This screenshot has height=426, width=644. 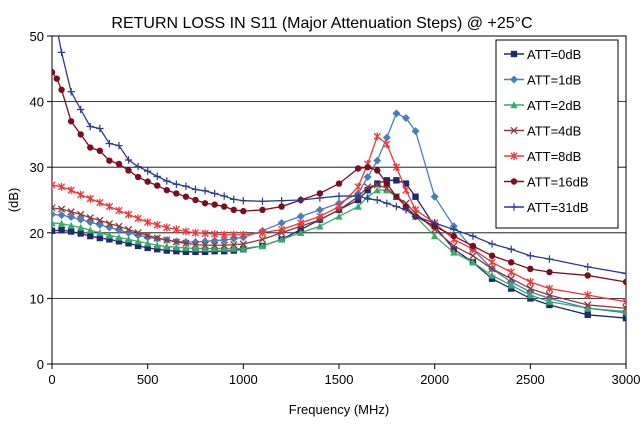 I want to click on legend-item: ATT=16dB, so click(x=546, y=182).